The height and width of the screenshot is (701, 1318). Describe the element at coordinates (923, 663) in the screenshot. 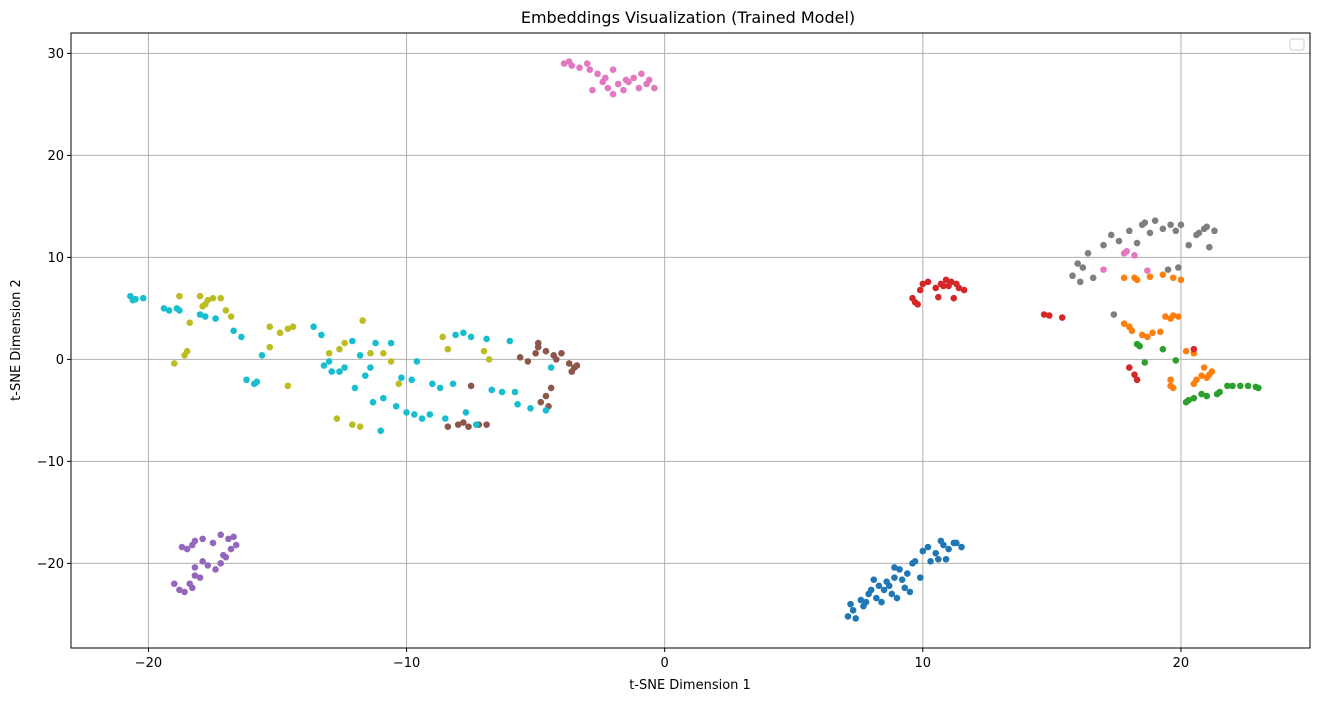

I see `x-tick-label: 10` at that location.